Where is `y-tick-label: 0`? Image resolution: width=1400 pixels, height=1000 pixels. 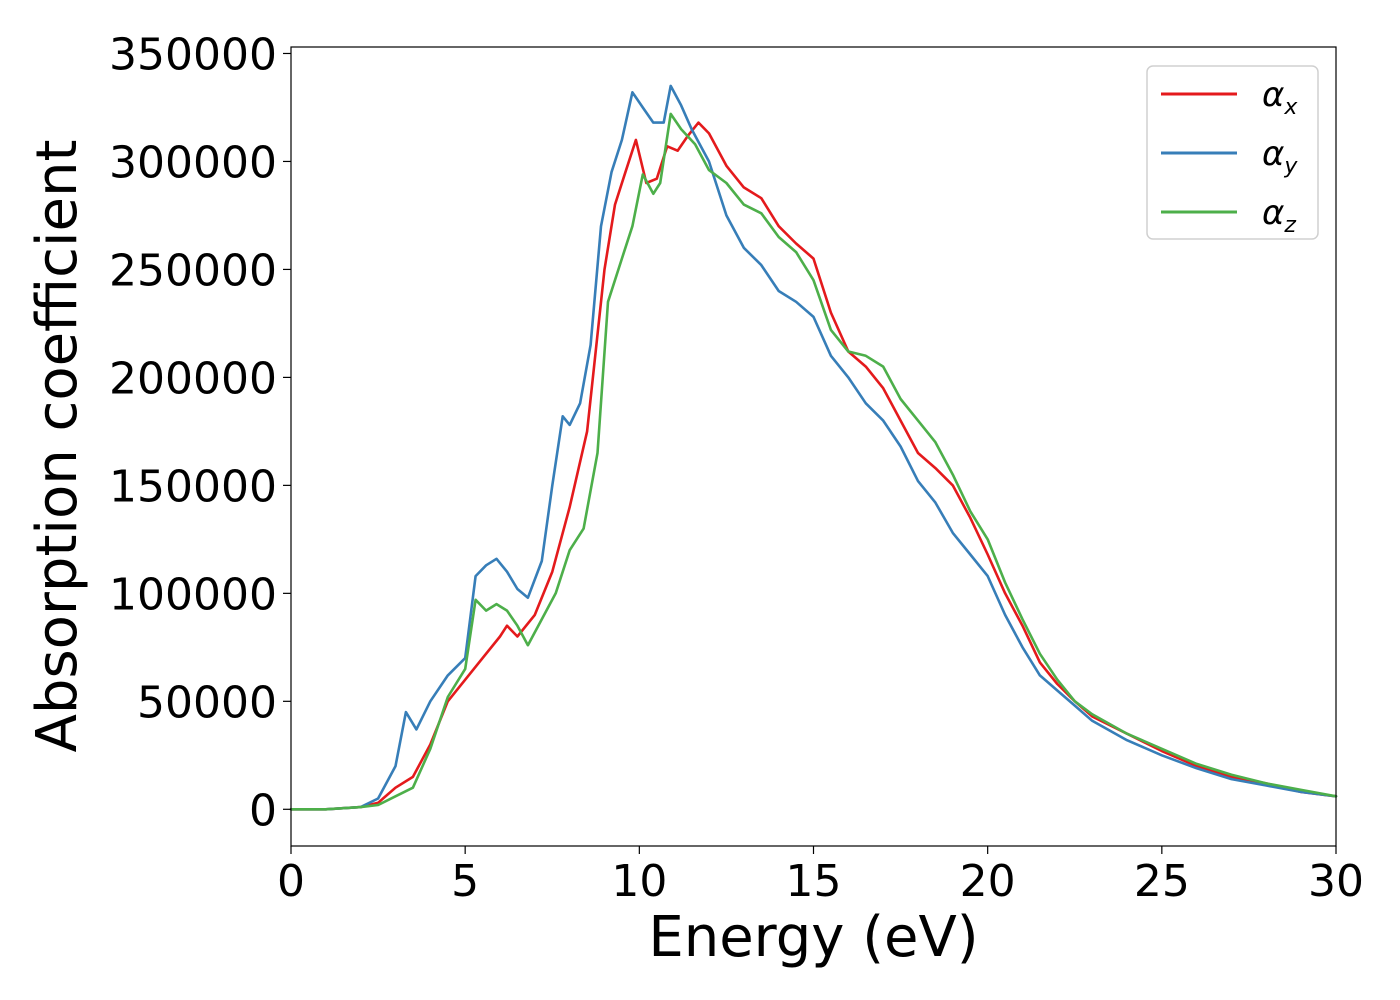
y-tick-label: 0 is located at coordinates (263, 810).